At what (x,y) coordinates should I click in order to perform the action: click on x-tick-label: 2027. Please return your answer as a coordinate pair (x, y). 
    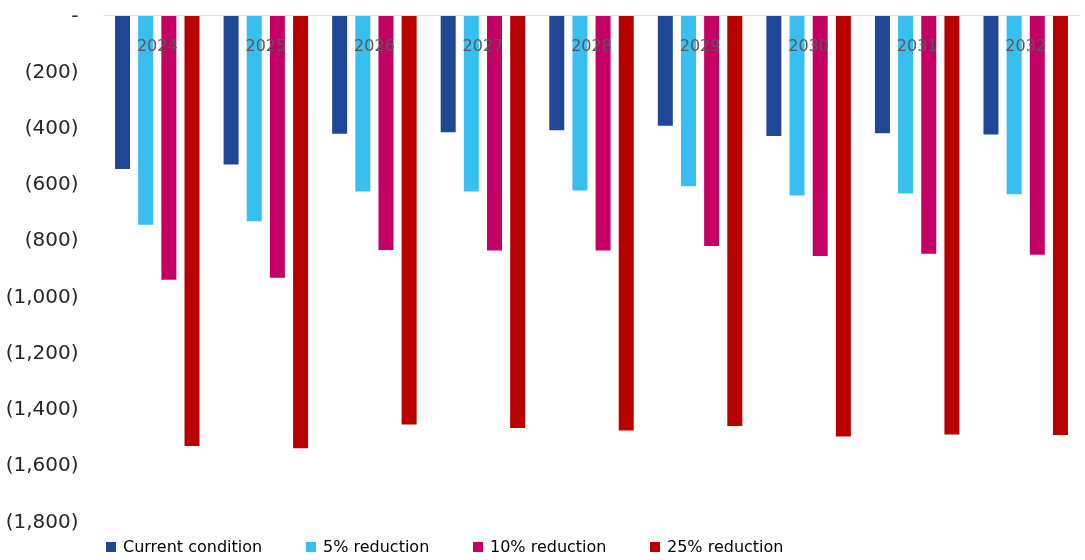
    Looking at the image, I should click on (483, 45).